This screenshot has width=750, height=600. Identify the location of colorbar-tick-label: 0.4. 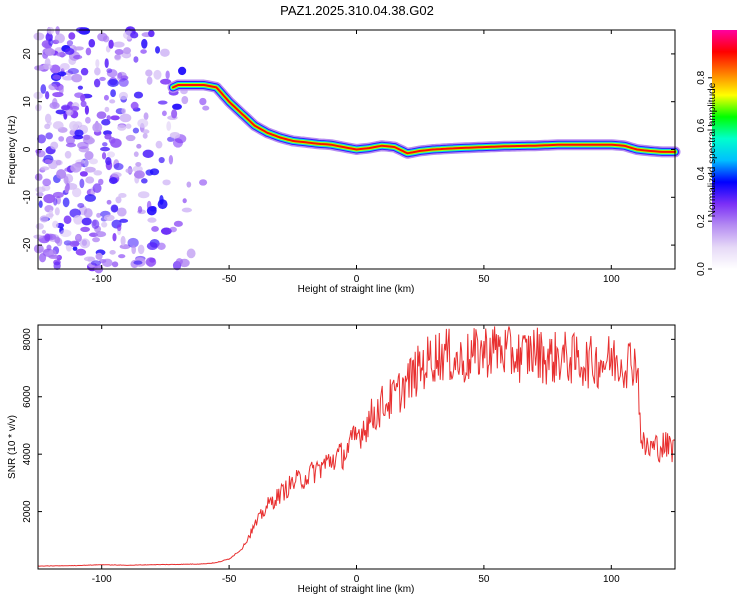
(701, 173).